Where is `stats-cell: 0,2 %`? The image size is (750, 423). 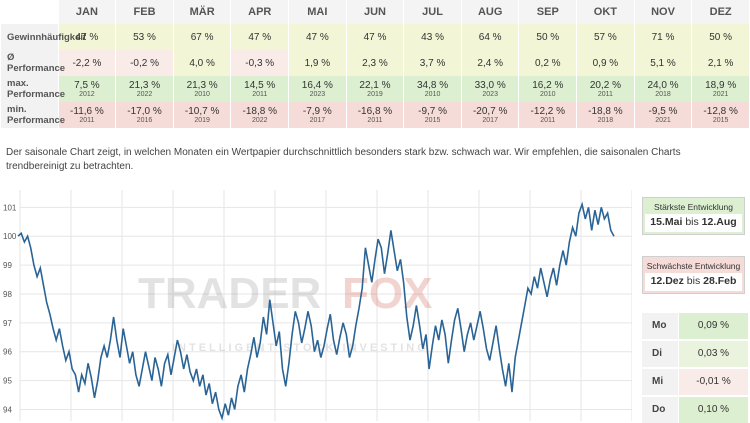
stats-cell: 0,2 % is located at coordinates (548, 63).